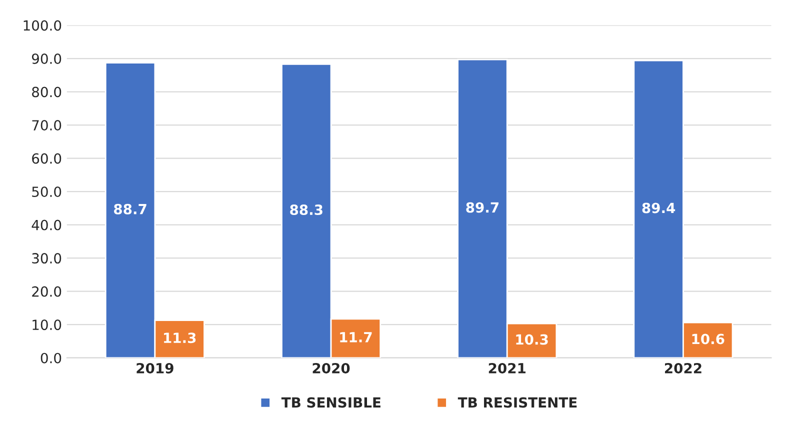 The height and width of the screenshot is (421, 787). What do you see at coordinates (517, 402) in the screenshot?
I see `legend-label: TB RESISTENTE` at bounding box center [517, 402].